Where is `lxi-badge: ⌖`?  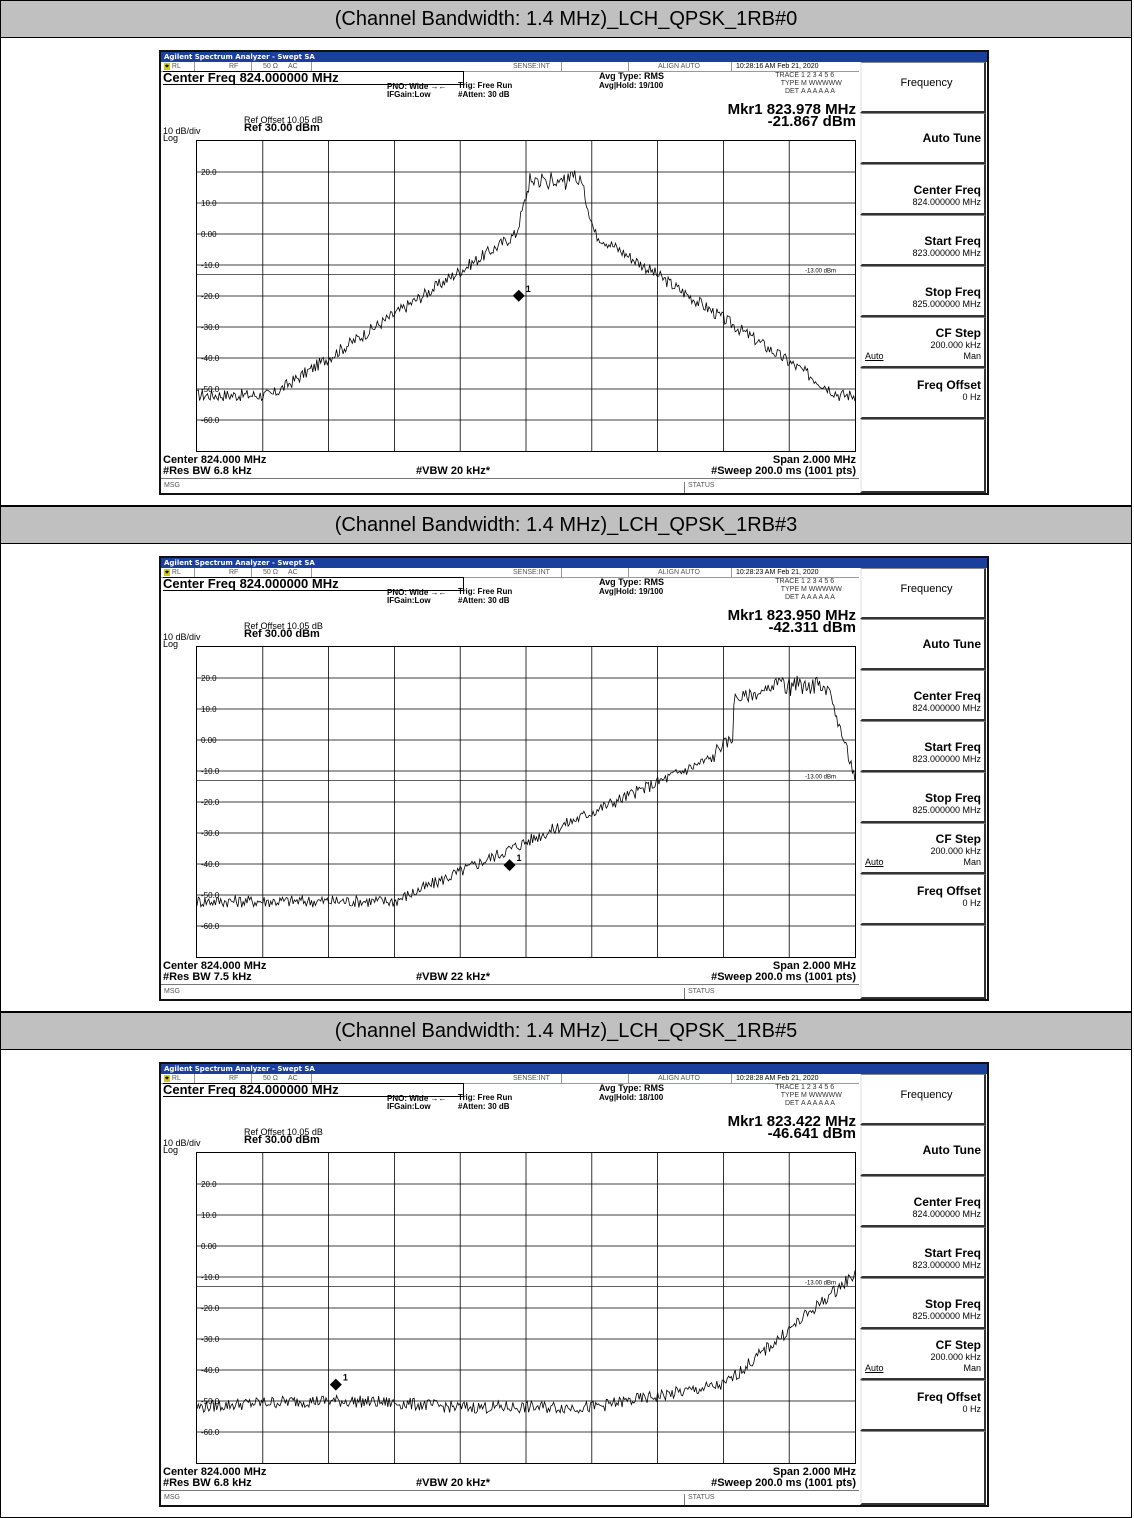 lxi-badge: ⌖ is located at coordinates (167, 1078).